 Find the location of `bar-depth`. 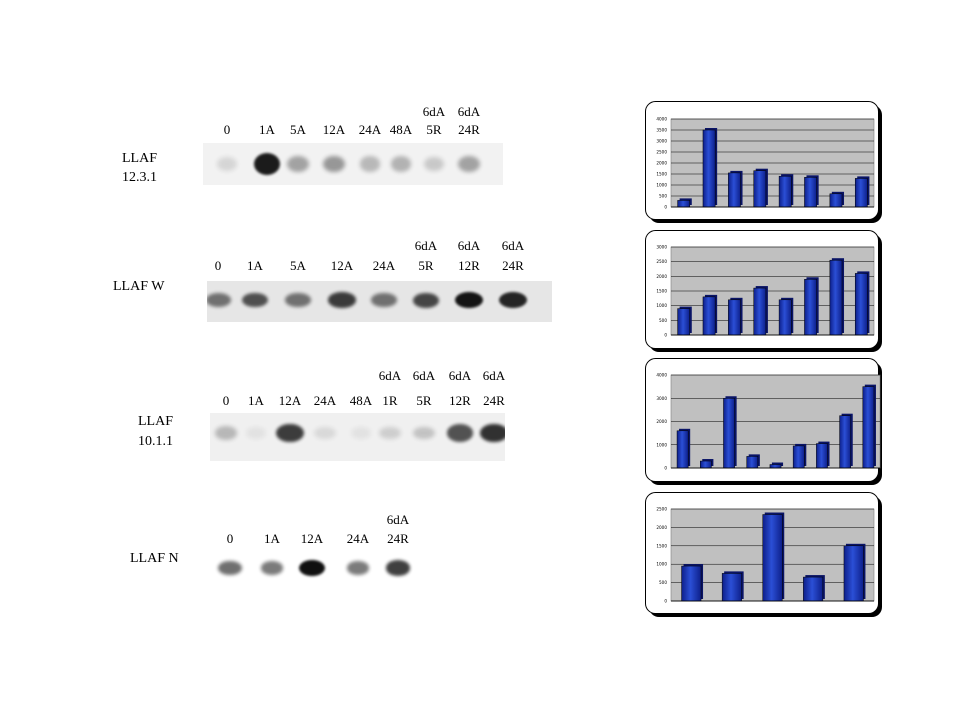

bar-depth is located at coordinates (777, 464).